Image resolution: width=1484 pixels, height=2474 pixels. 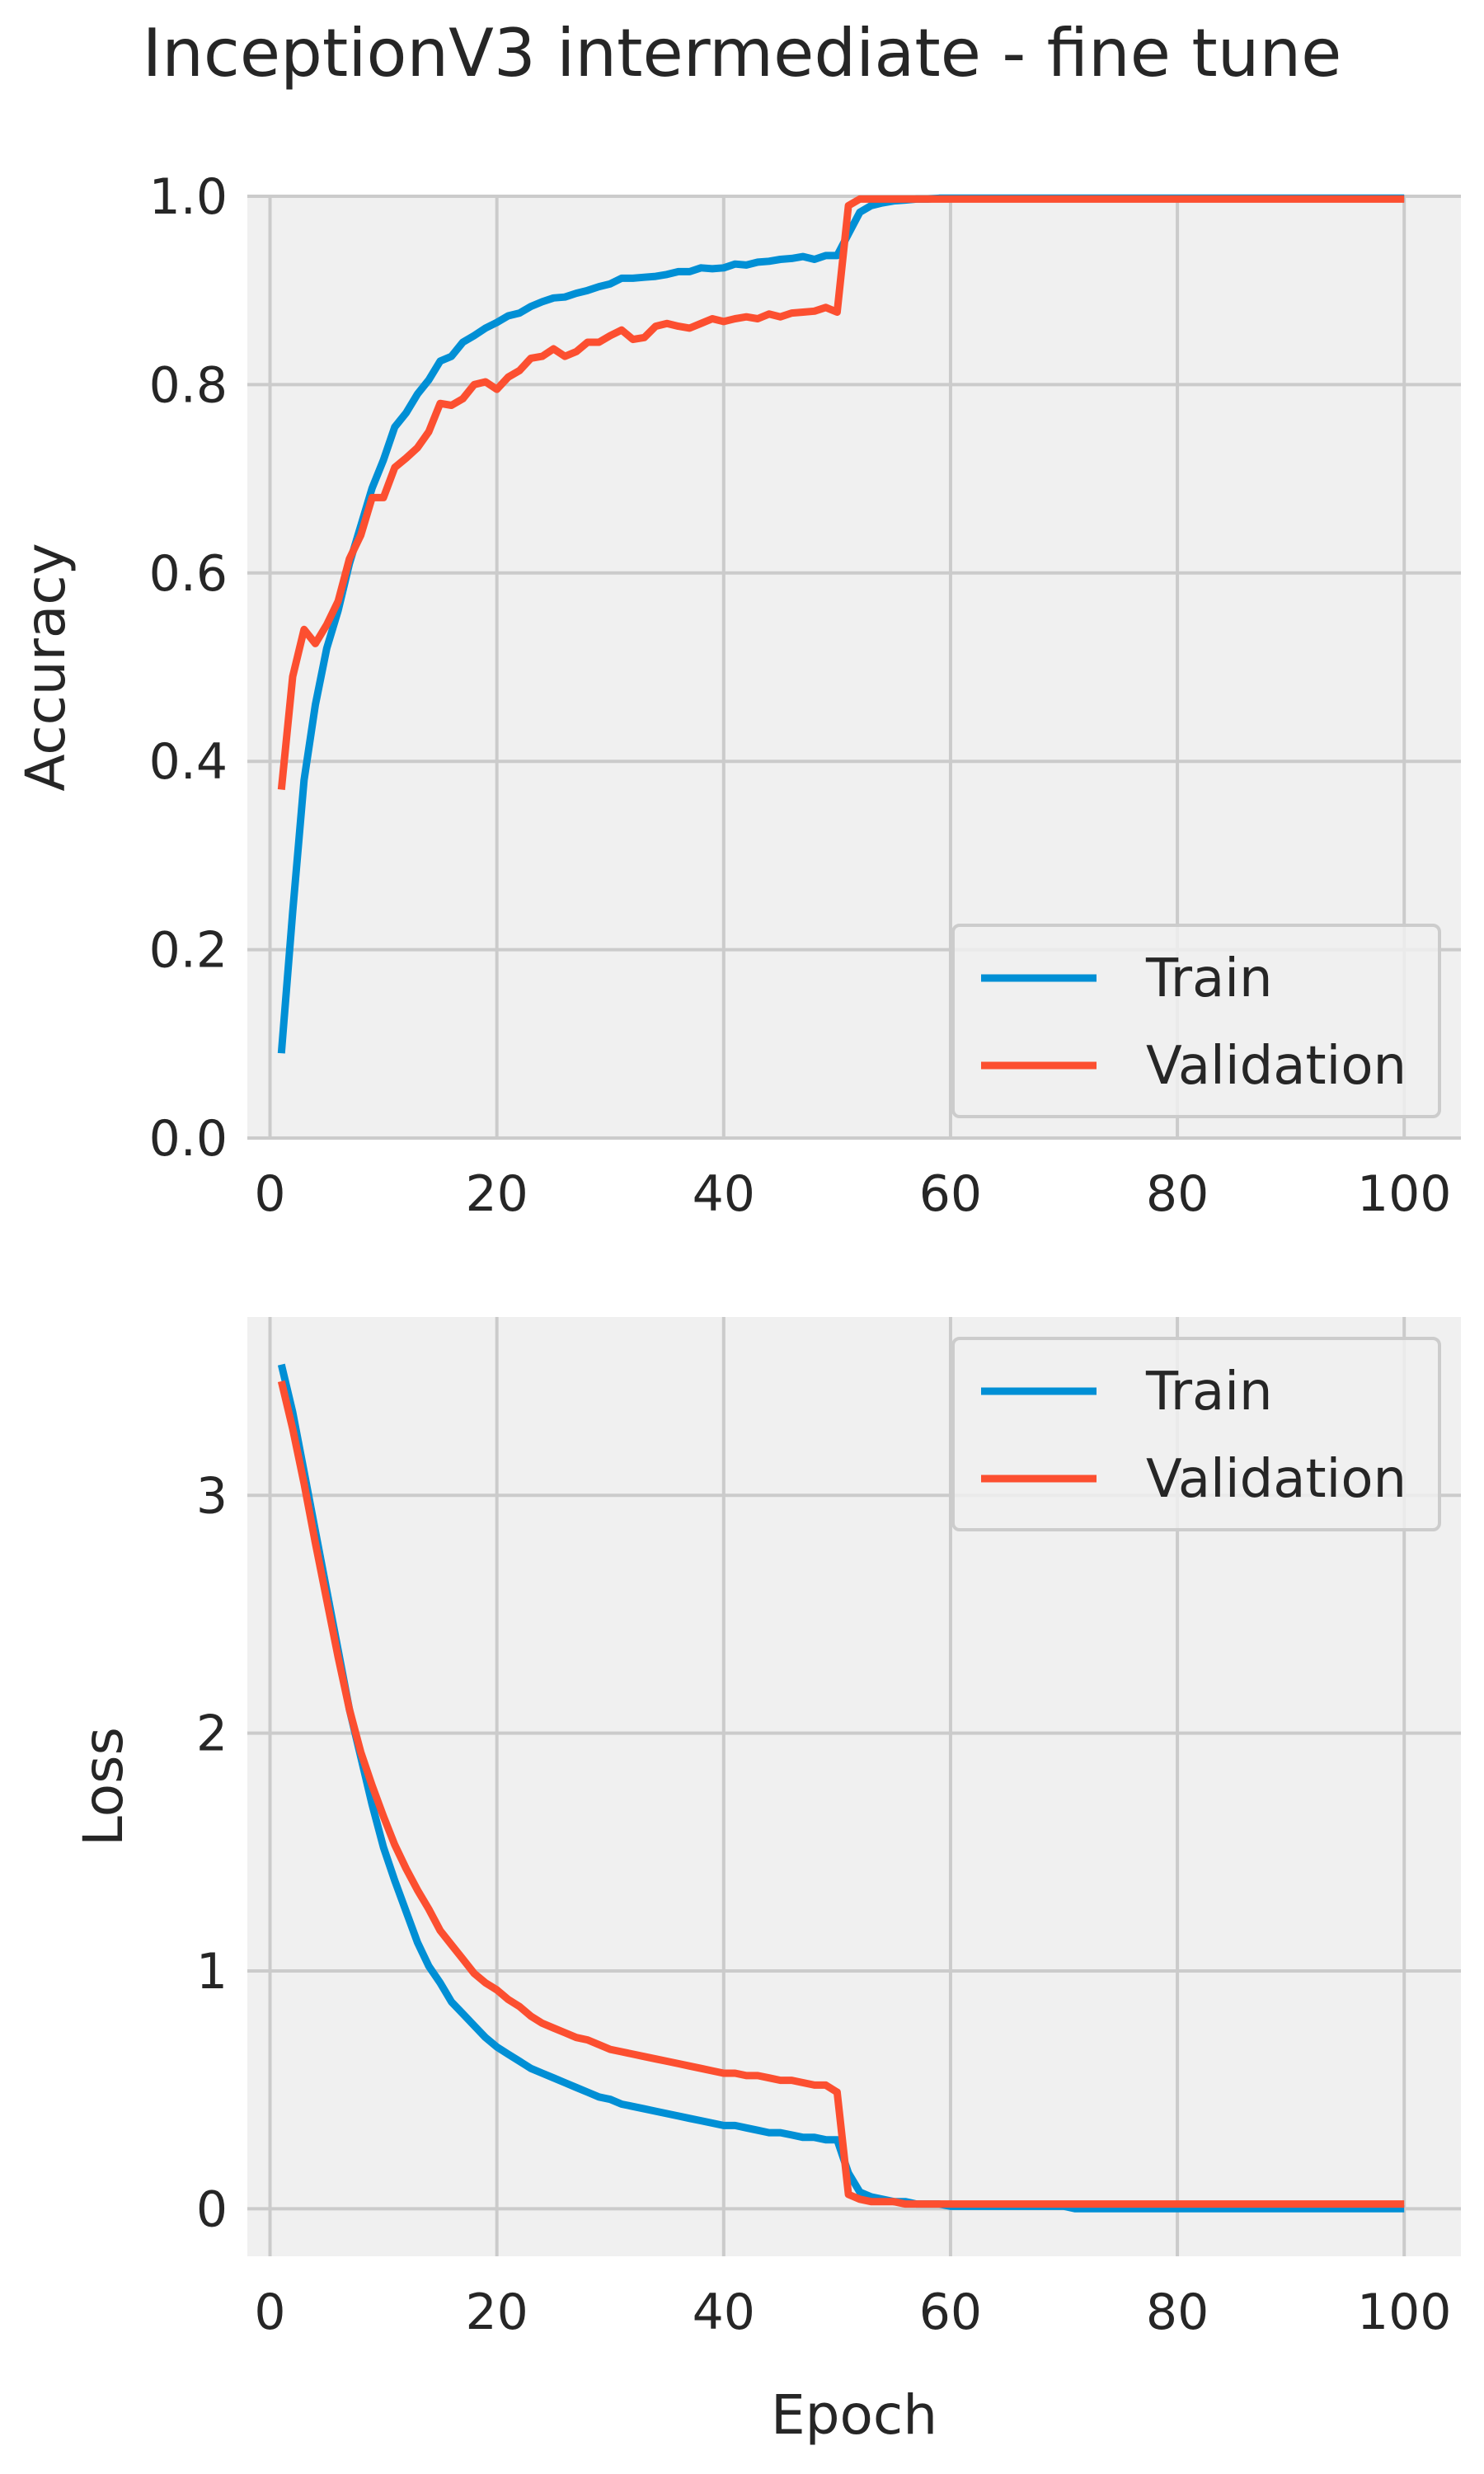 I want to click on y-axis-label: Loss, so click(x=103, y=1786).